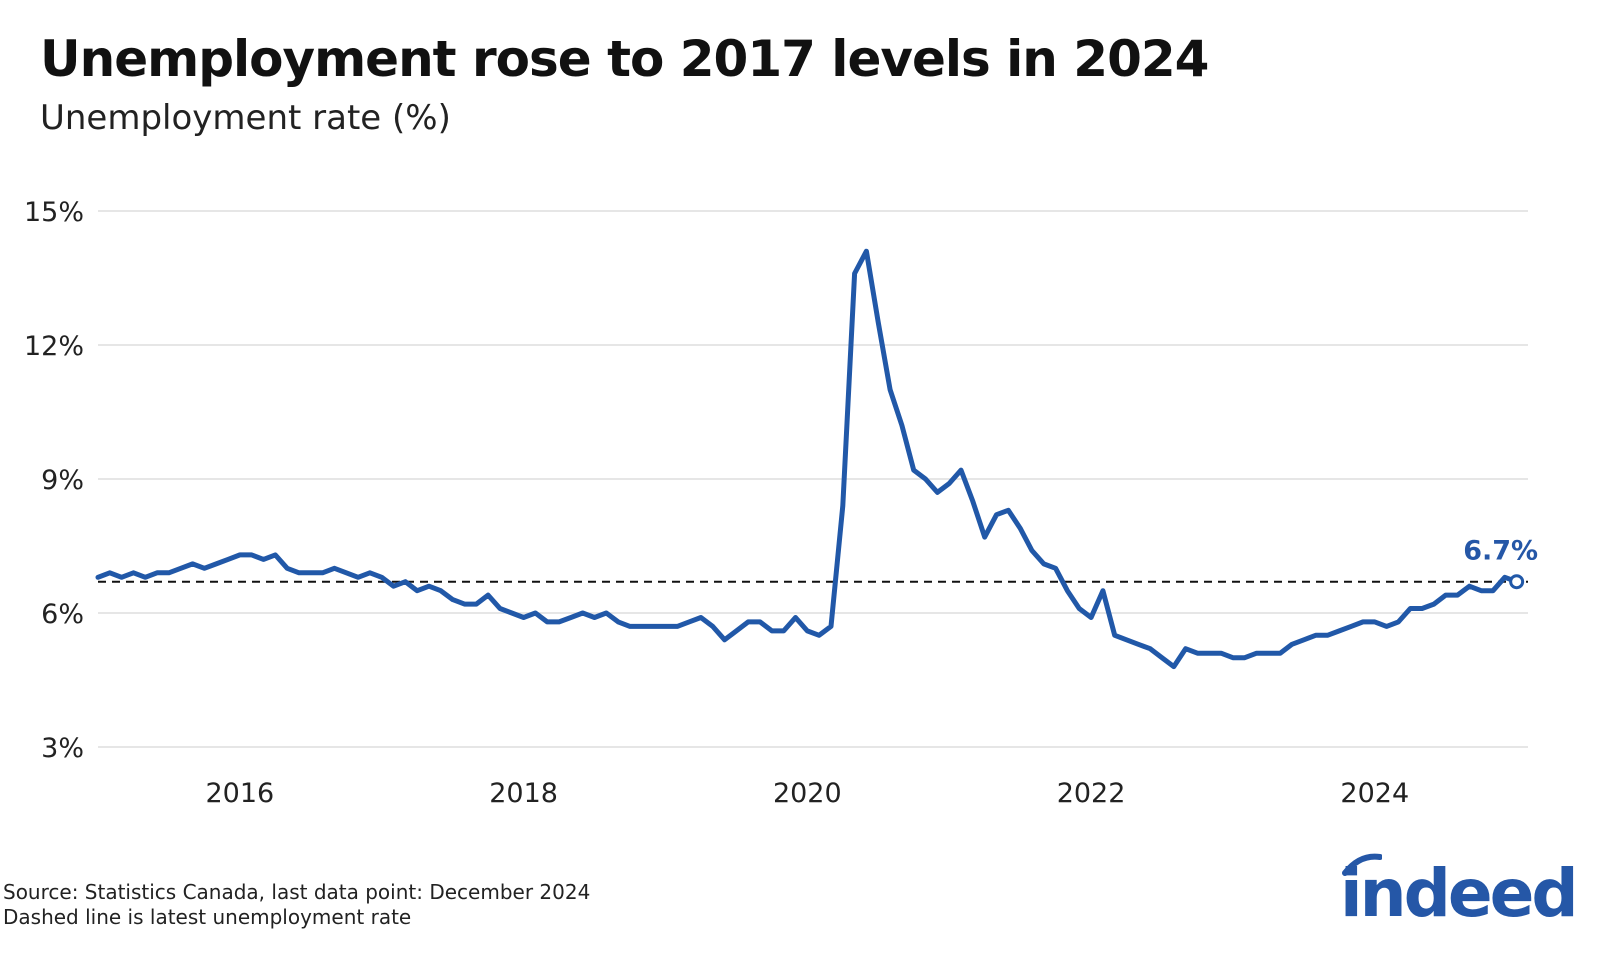 The height and width of the screenshot is (960, 1600). What do you see at coordinates (1362, 864) in the screenshot?
I see `logo-arc-icon` at bounding box center [1362, 864].